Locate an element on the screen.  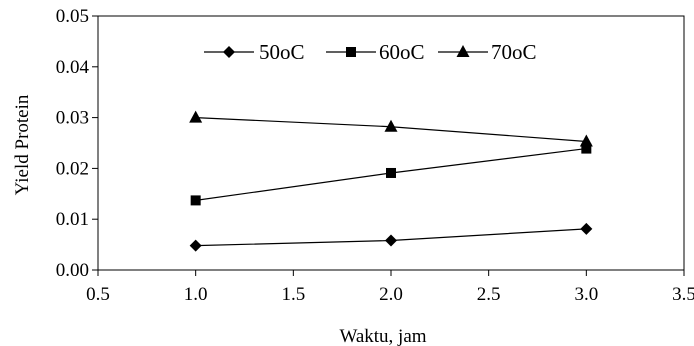
legend-label: 60oC is located at coordinates (402, 52).